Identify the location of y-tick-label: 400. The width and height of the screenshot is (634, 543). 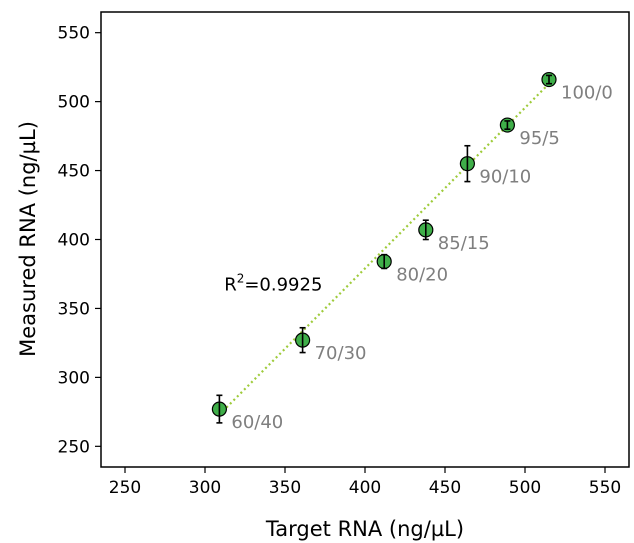
(74, 241).